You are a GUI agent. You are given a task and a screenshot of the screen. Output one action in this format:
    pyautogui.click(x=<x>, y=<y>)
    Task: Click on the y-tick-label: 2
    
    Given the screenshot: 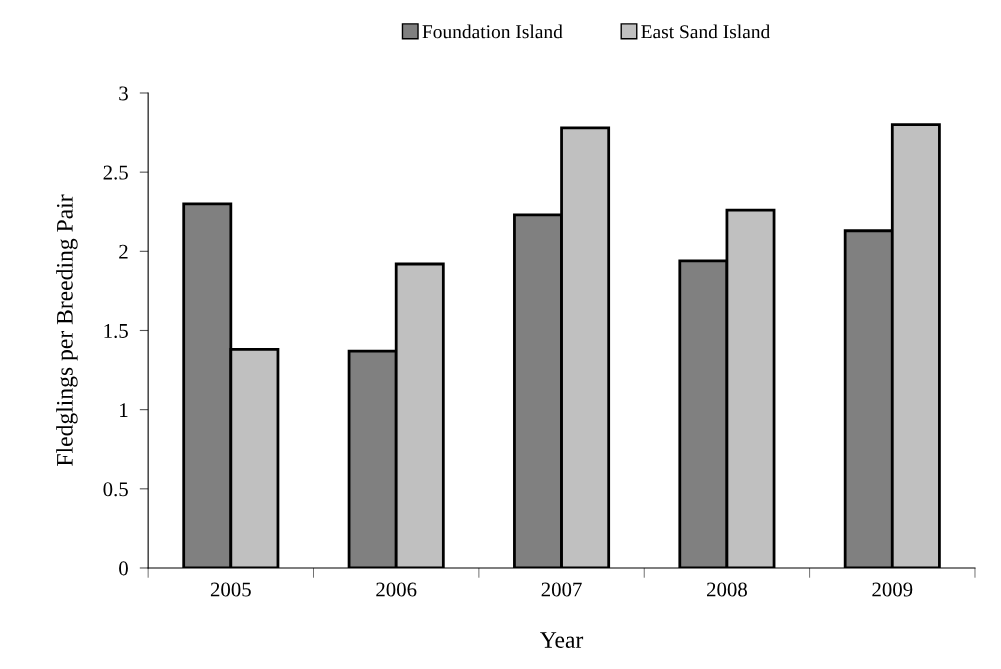 What is the action you would take?
    pyautogui.click(x=123, y=251)
    